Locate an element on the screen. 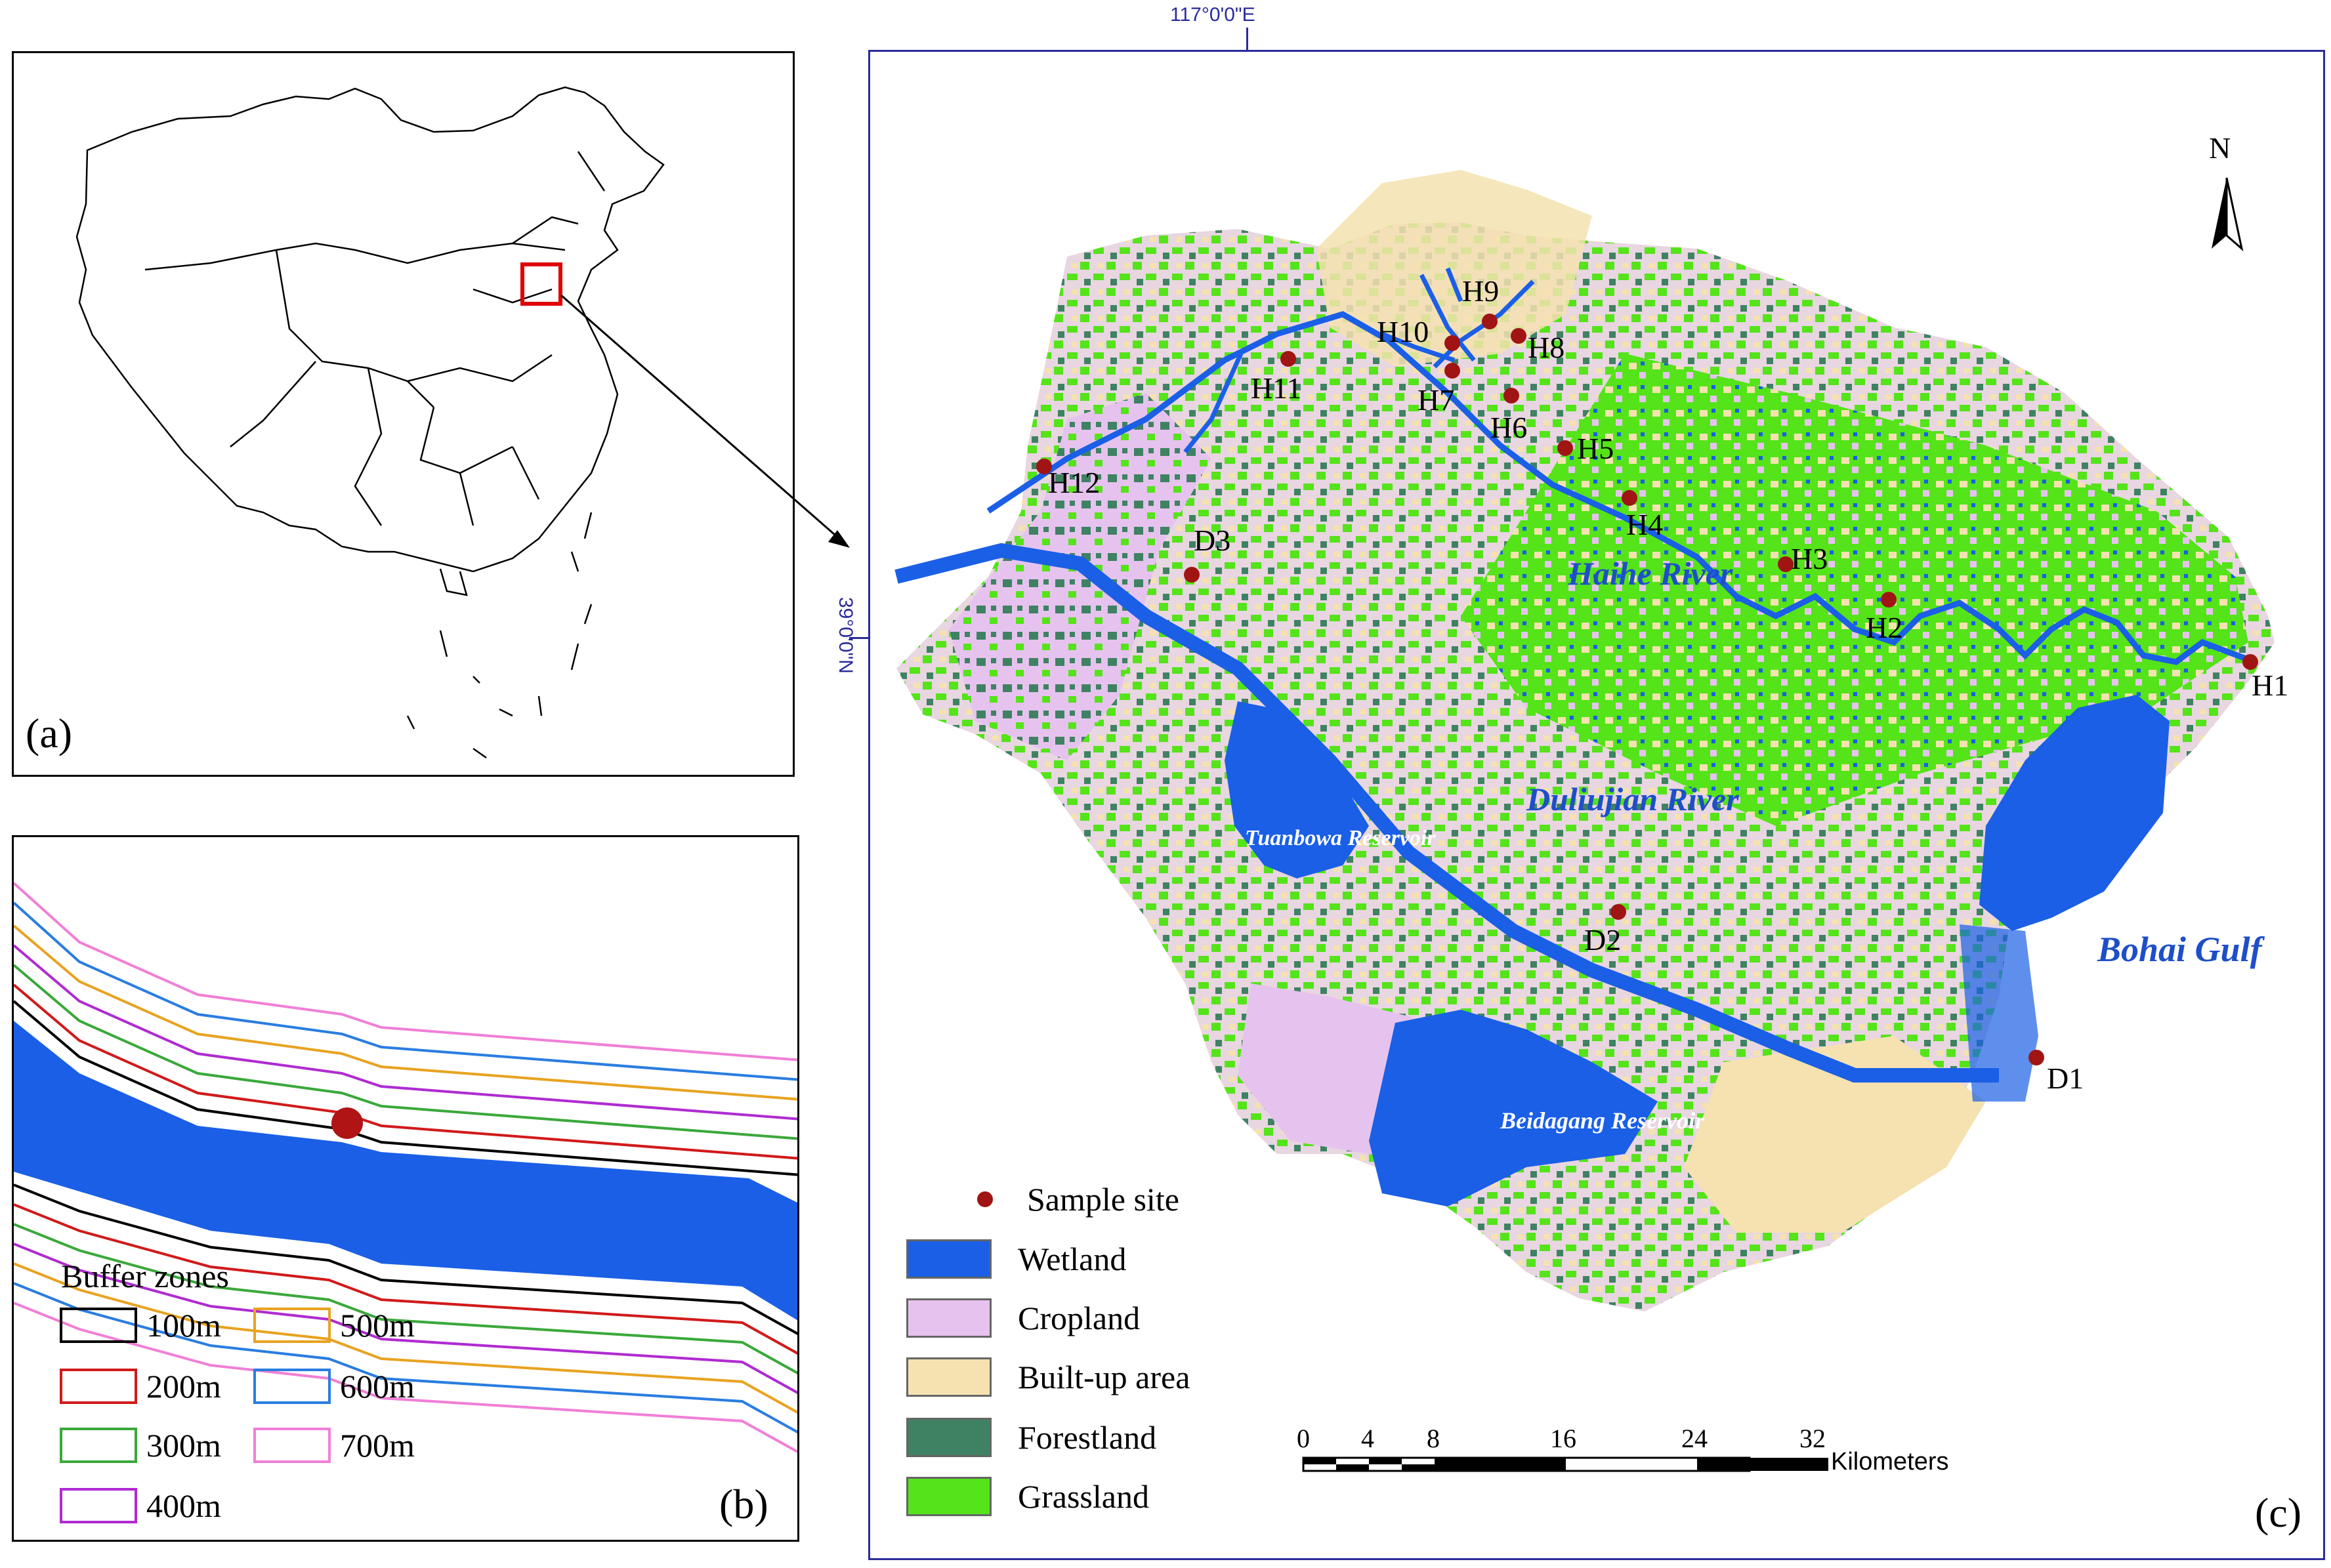 This screenshot has height=1568, width=2331. grassland-zone is located at coordinates (1854, 590).